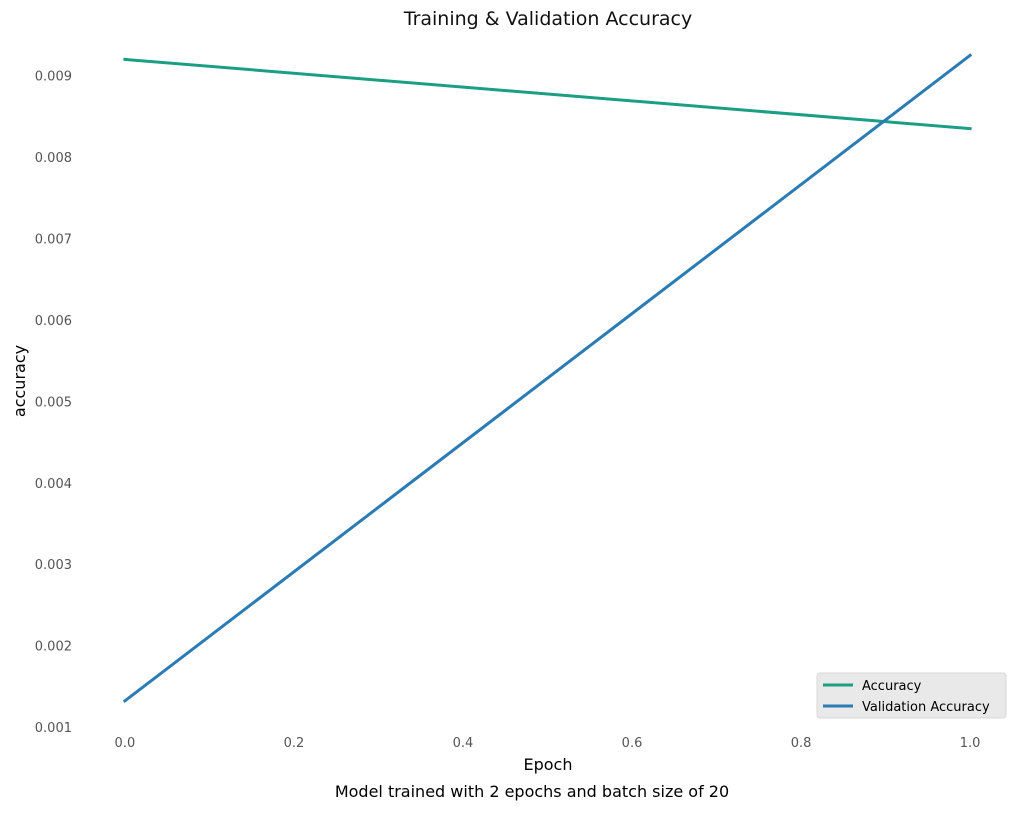 Image resolution: width=1026 pixels, height=839 pixels. Describe the element at coordinates (548, 764) in the screenshot. I see `x-axis-label: Epoch` at that location.